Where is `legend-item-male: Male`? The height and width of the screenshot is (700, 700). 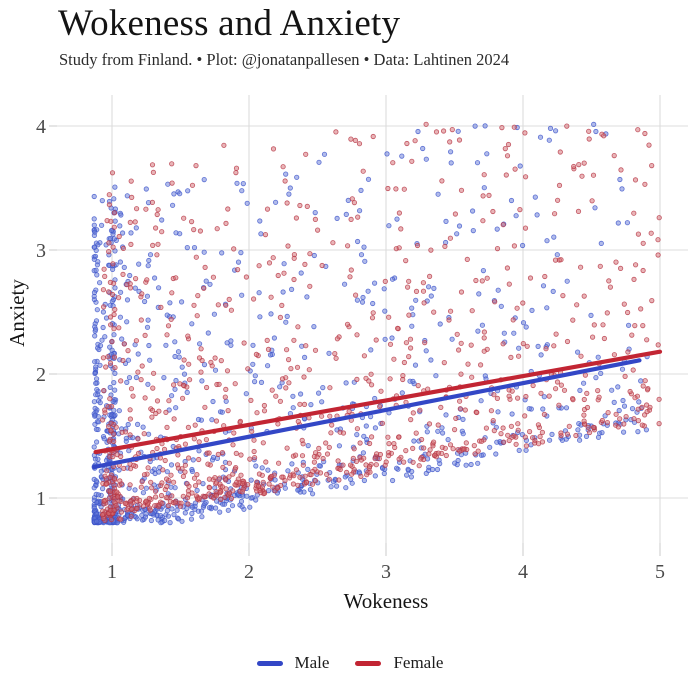 legend-item-male: Male is located at coordinates (293, 663).